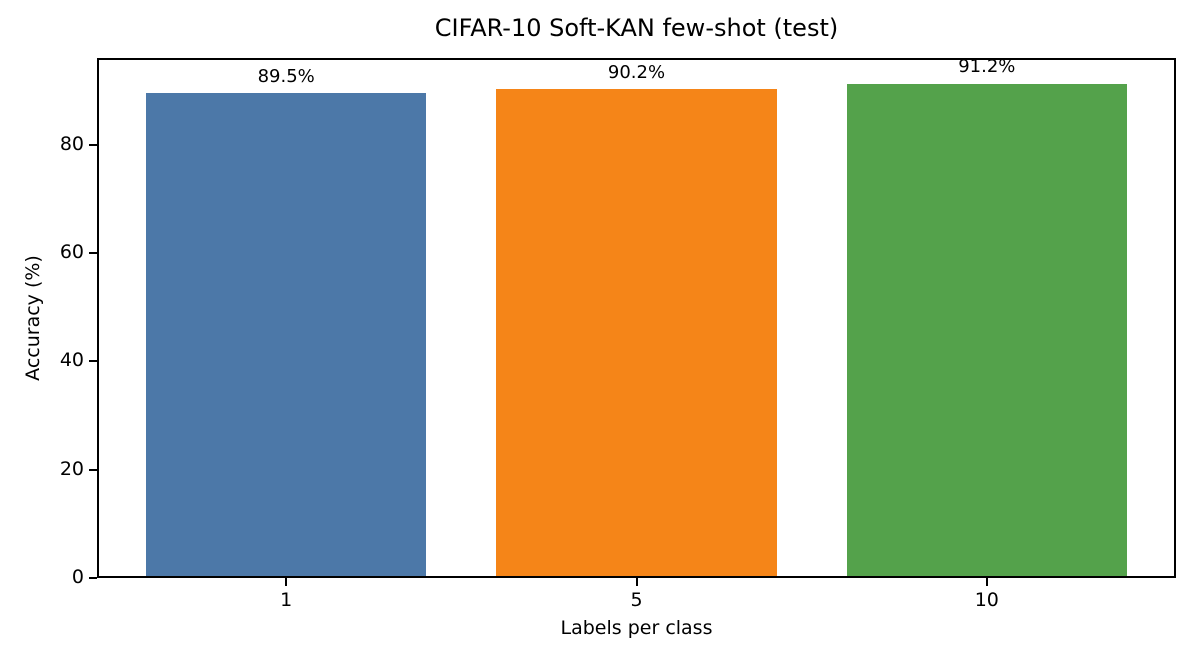  I want to click on bar-value-label-10: 91.2%, so click(987, 67).